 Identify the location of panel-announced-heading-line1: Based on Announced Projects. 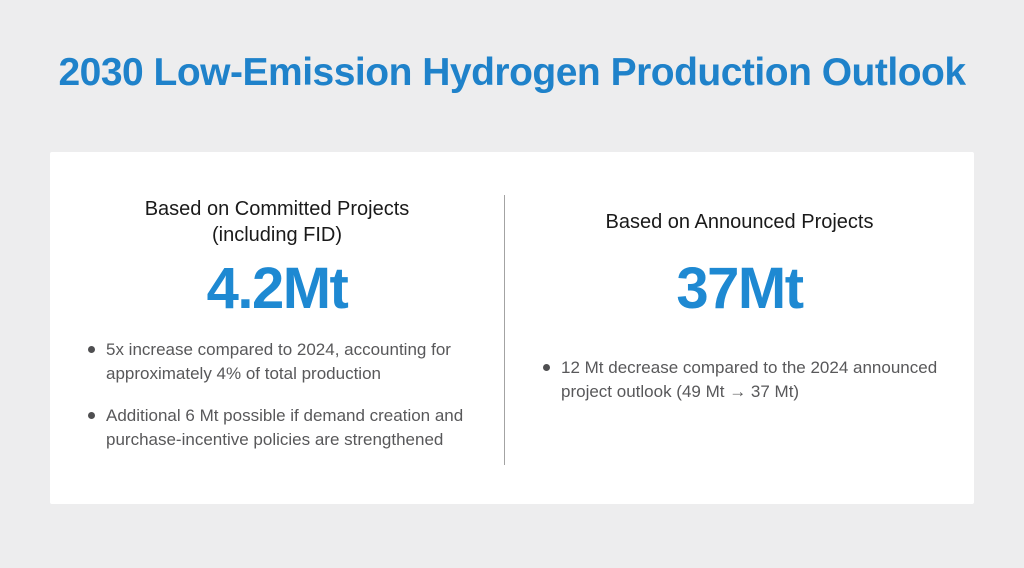
(739, 222).